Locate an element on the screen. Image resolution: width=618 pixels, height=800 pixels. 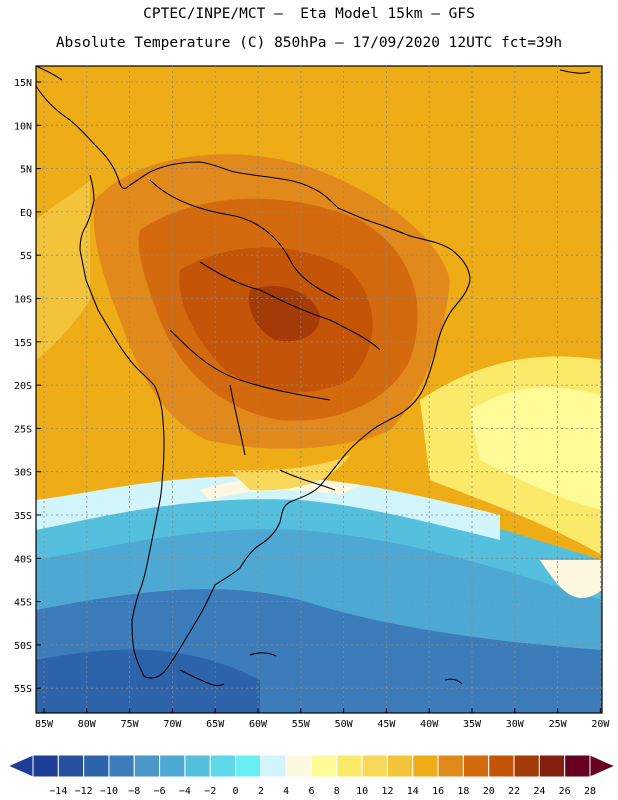
lon-label: 25W is located at coordinates (558, 724).